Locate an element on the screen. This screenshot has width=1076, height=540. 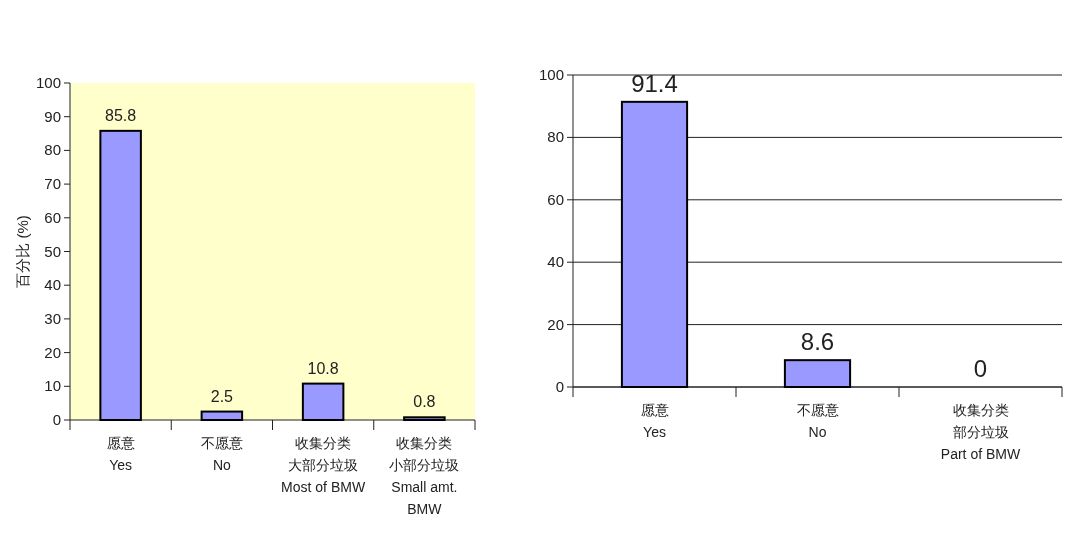
y-tick-label: 30 is located at coordinates (52, 318).